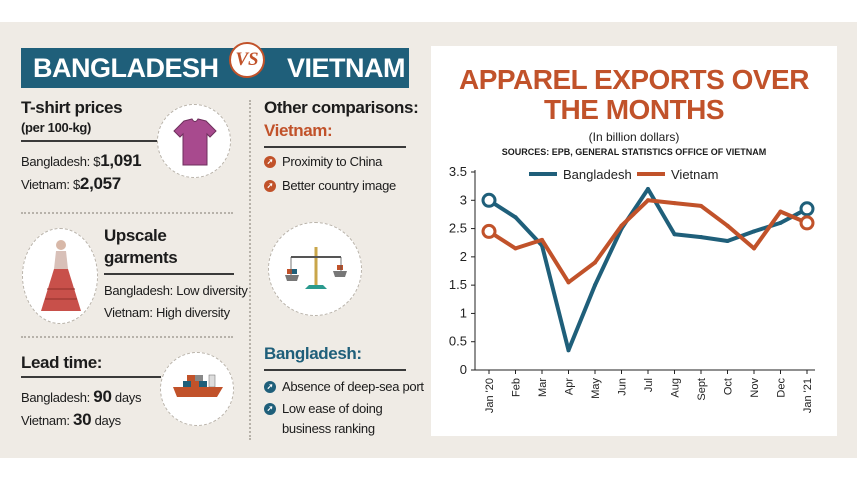 The image size is (857, 482). I want to click on tshirt-subtitle: (per 100-kg), so click(56, 127).